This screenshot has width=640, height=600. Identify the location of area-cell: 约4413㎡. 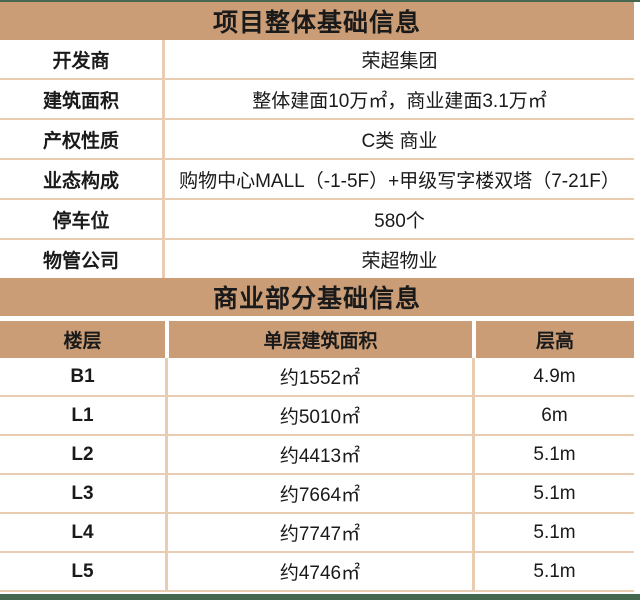
(318, 454).